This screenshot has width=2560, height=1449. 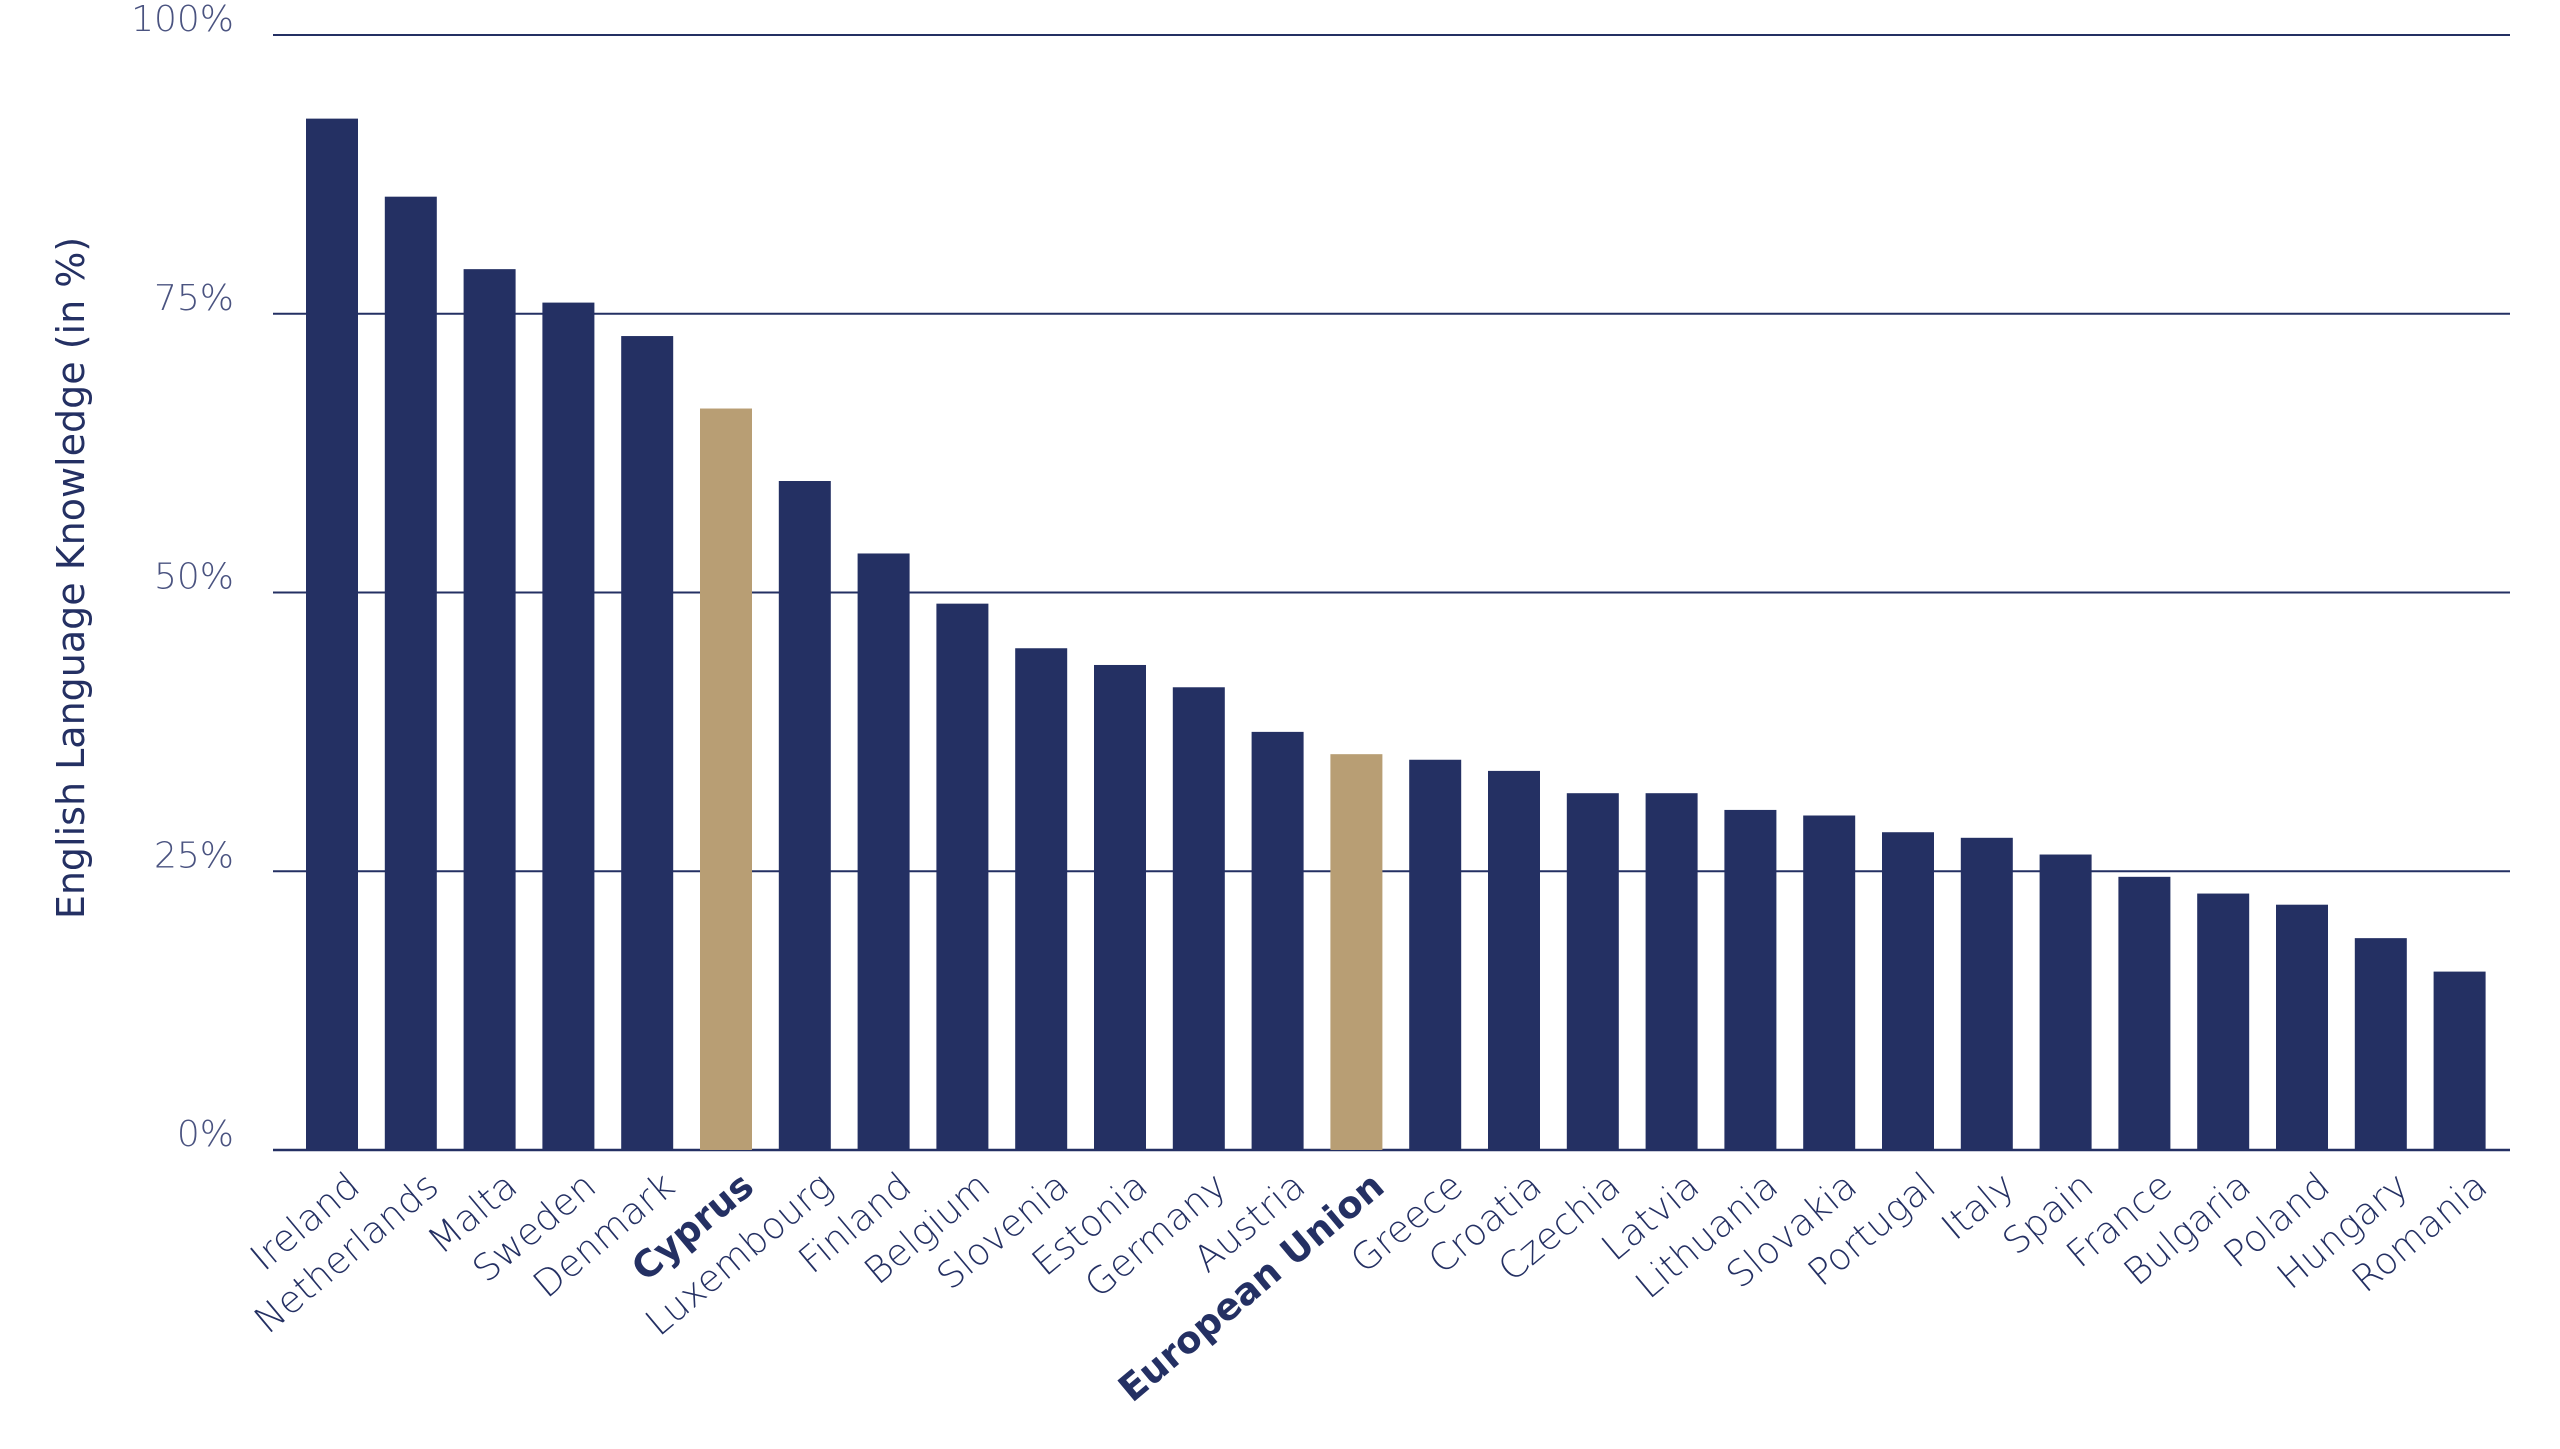 I want to click on bar-netherlands, so click(x=410, y=673).